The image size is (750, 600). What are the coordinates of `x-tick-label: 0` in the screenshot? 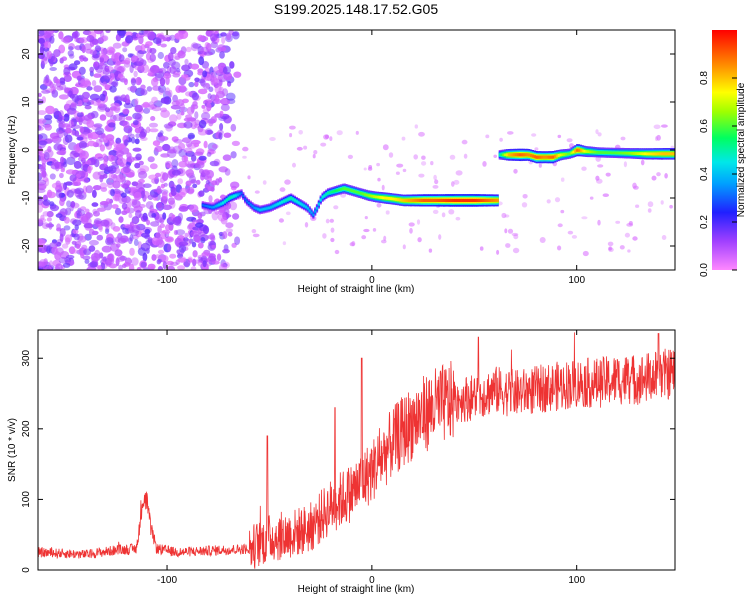 It's located at (372, 280).